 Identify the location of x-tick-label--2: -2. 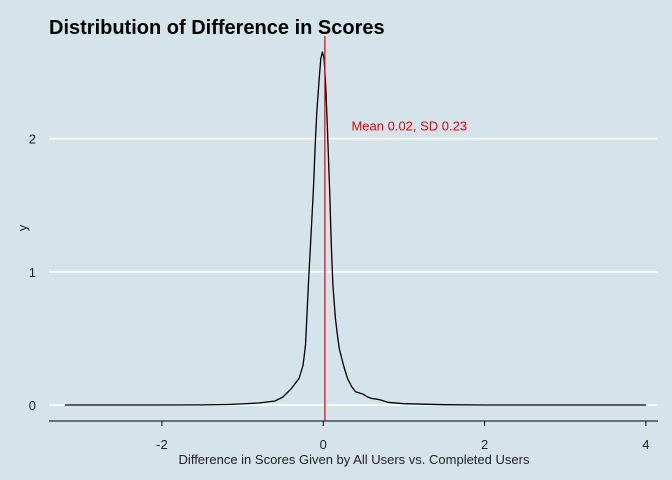
(162, 444).